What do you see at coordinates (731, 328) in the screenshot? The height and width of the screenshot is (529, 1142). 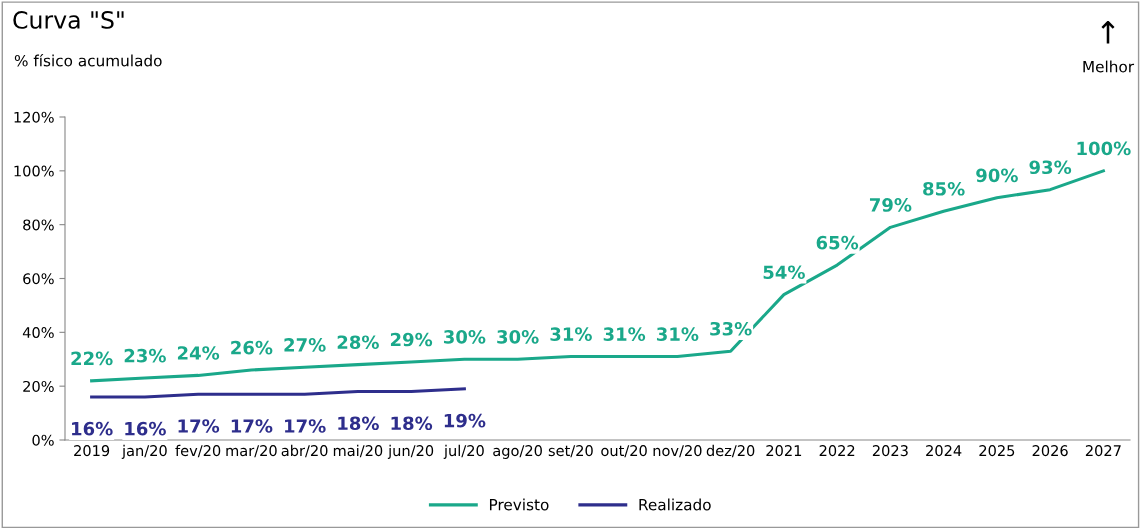 I see `data-label: 33%` at bounding box center [731, 328].